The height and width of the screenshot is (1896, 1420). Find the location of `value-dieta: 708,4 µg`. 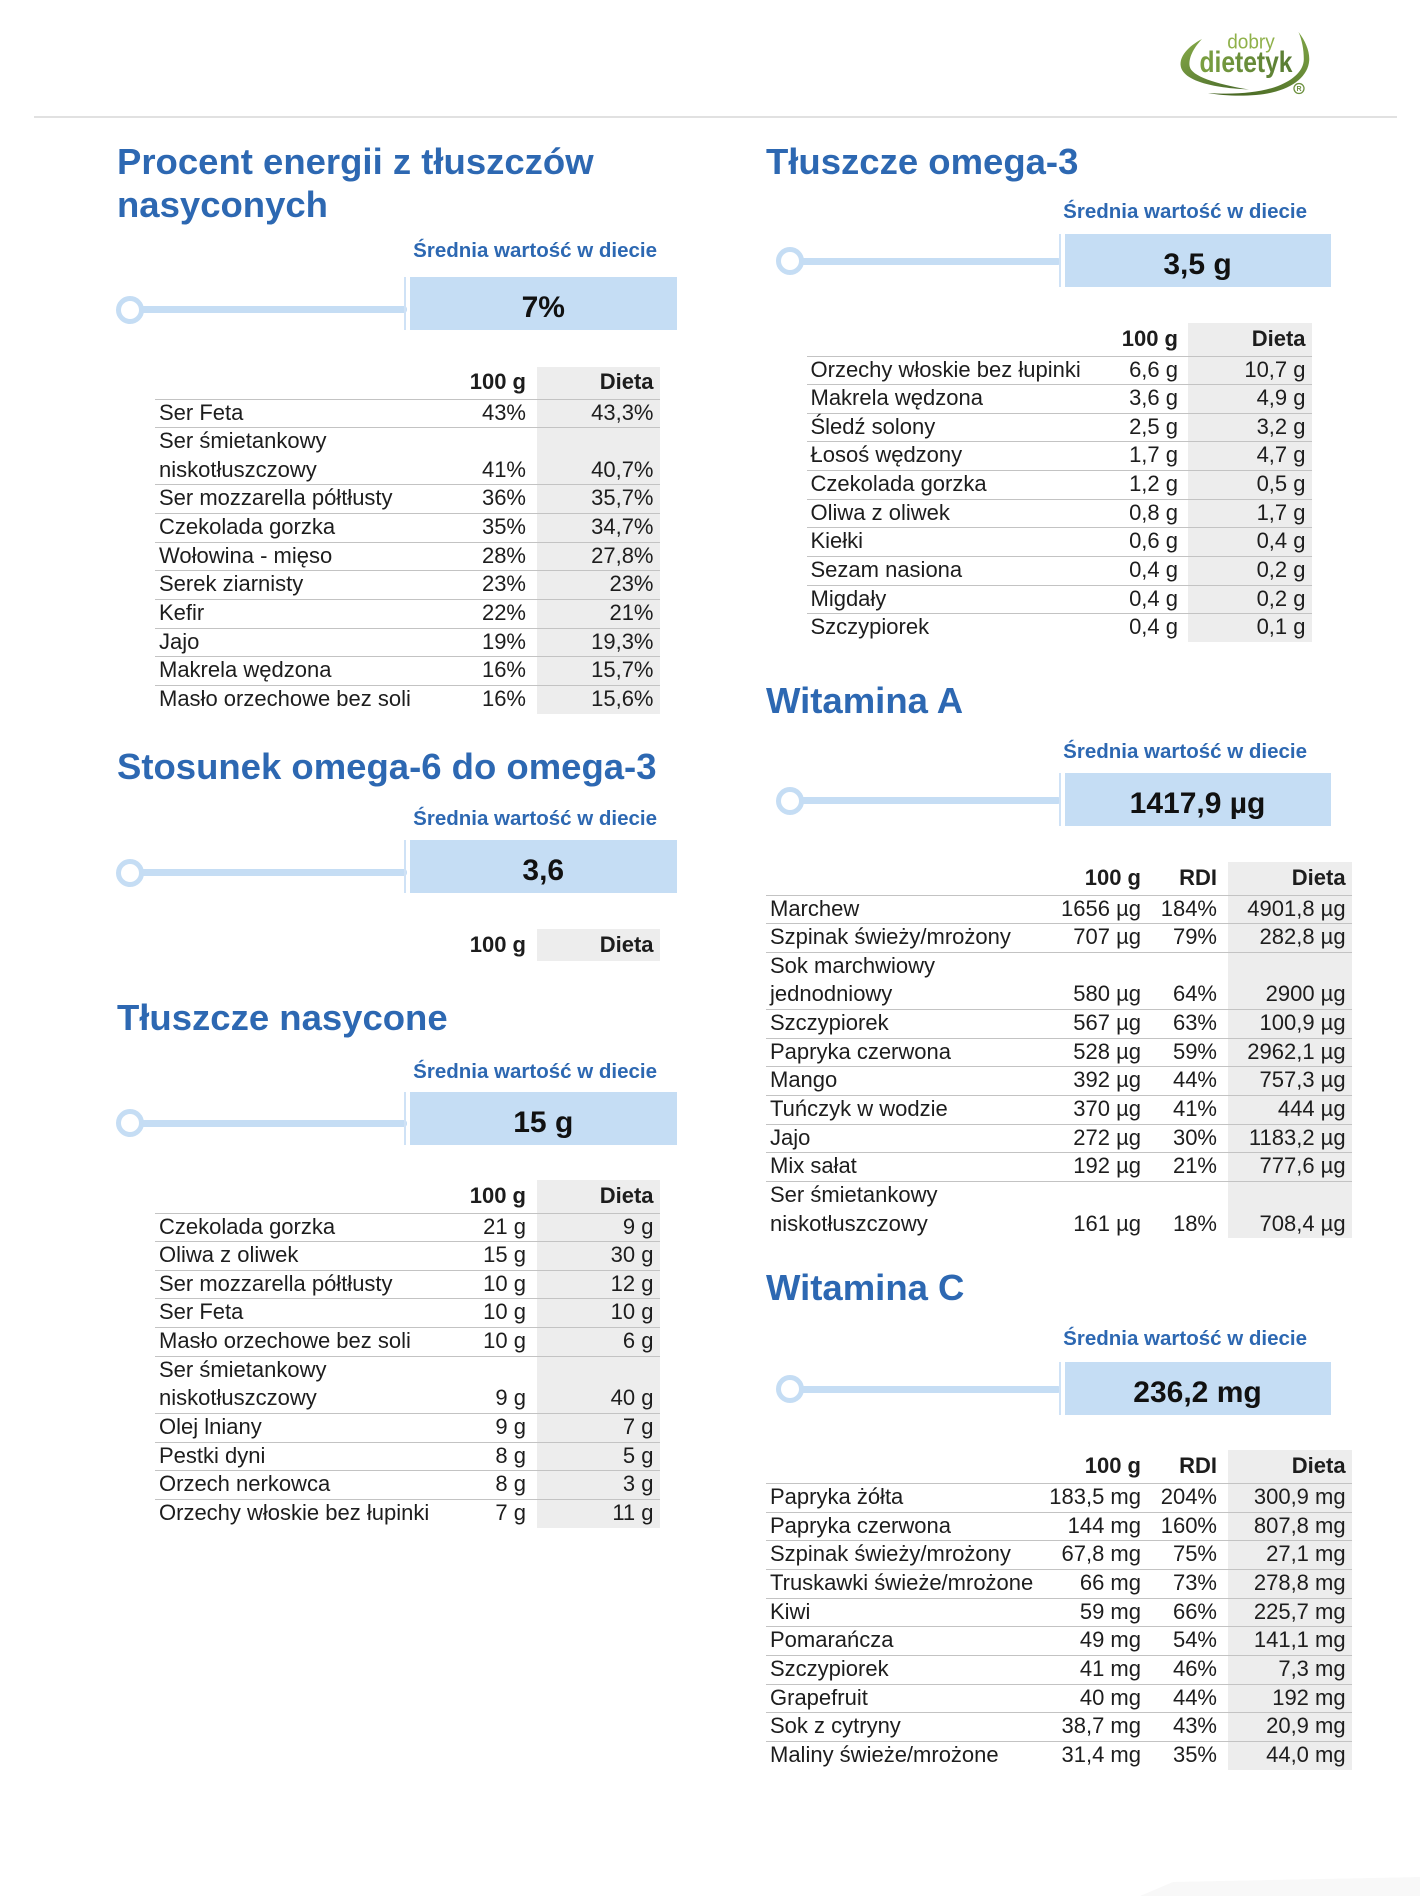

value-dieta: 708,4 µg is located at coordinates (1290, 1210).